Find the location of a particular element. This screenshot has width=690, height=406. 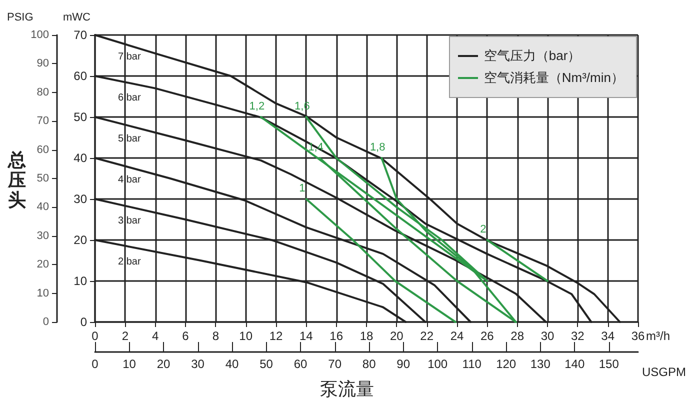

x-tick-label: 14 is located at coordinates (306, 336).